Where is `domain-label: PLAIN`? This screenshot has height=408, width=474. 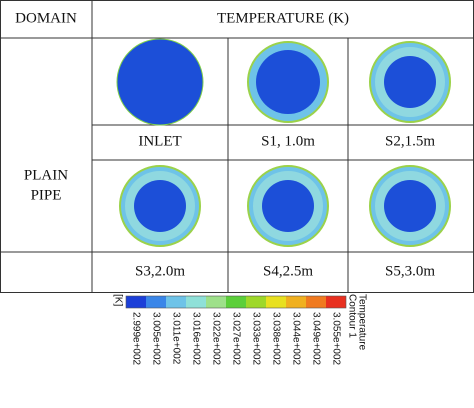
domain-label: PLAIN is located at coordinates (46, 175).